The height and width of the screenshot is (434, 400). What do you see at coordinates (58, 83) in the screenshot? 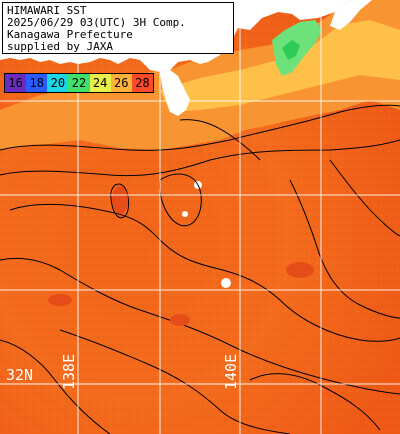
I see `legend-item-20: 20` at bounding box center [58, 83].